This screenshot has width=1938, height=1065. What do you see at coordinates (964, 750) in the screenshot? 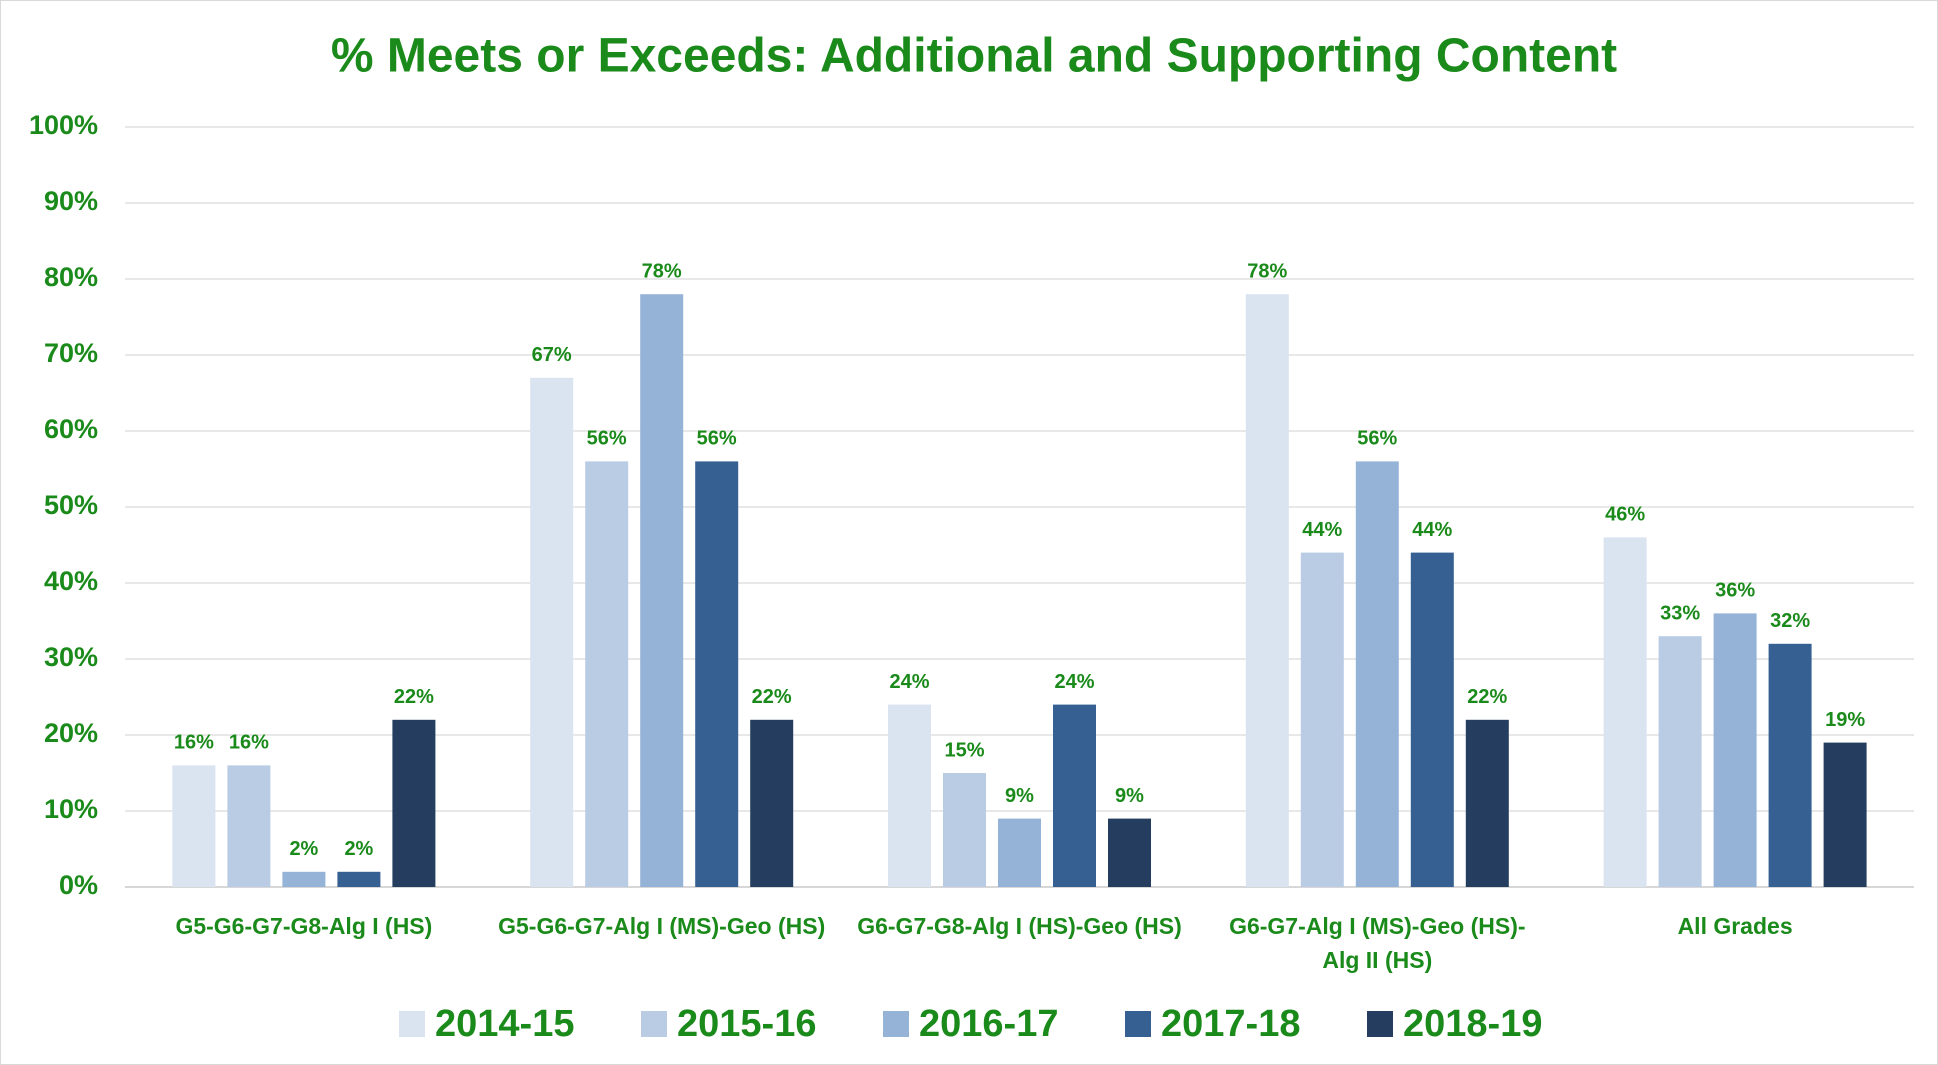
I see `data-label: 15%` at bounding box center [964, 750].